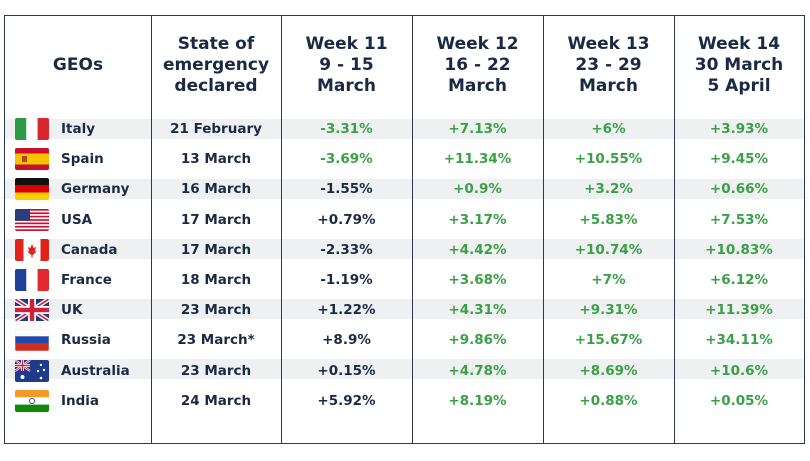 This screenshot has width=810, height=461. Describe the element at coordinates (78, 129) in the screenshot. I see `geo-label: Italy` at that location.